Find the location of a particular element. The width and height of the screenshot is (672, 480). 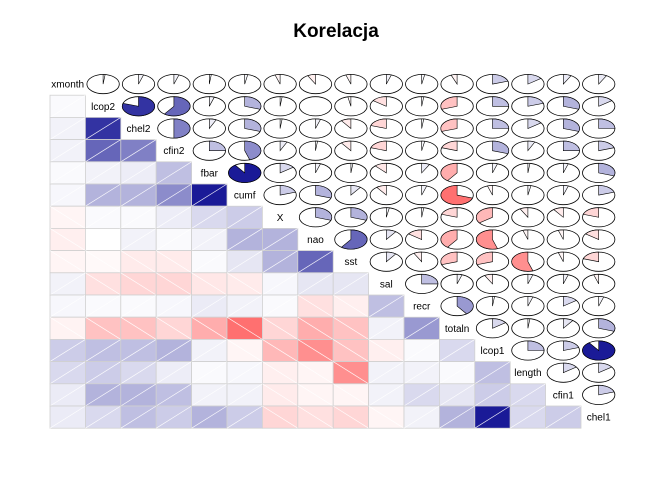

variable-label-chel2: chel2 is located at coordinates (139, 129).